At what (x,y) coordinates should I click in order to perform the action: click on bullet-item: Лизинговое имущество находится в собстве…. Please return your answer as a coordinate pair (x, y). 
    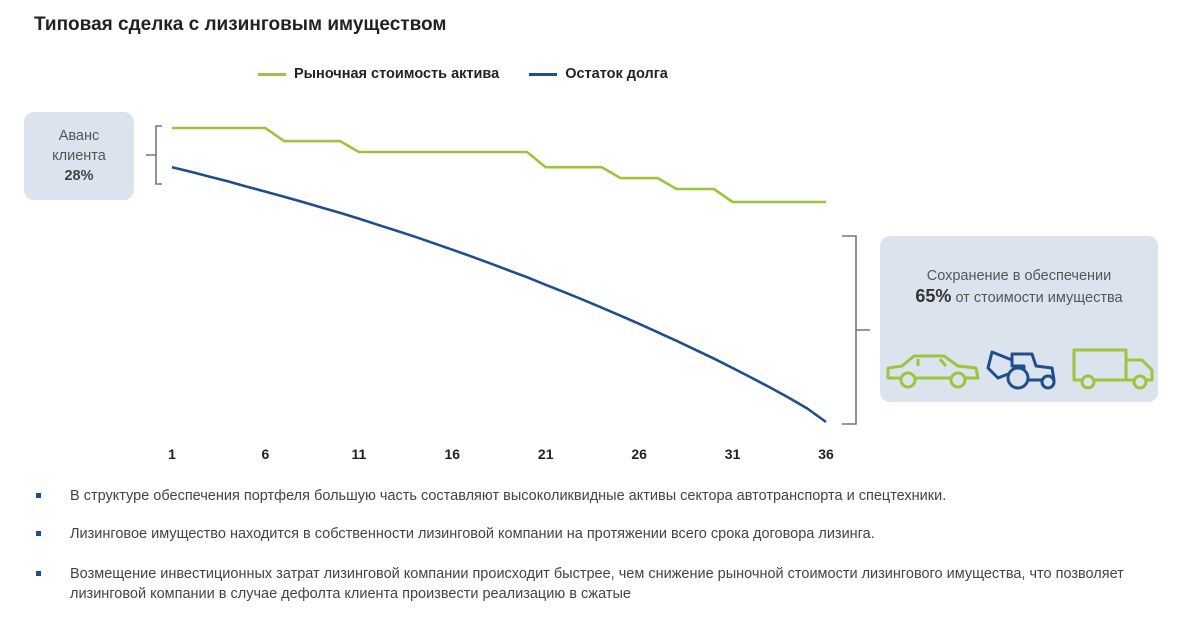
    Looking at the image, I should click on (589, 534).